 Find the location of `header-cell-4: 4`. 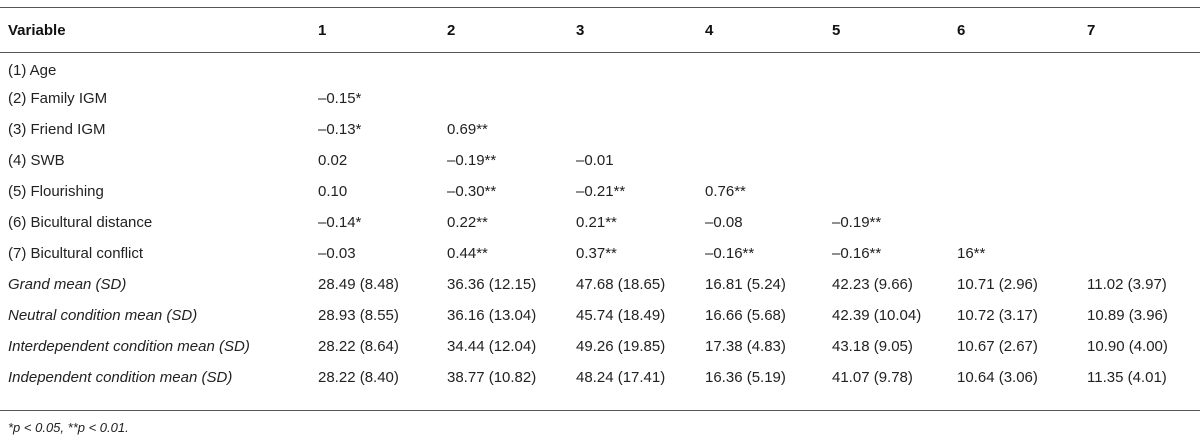

header-cell-4: 4 is located at coordinates (709, 30).